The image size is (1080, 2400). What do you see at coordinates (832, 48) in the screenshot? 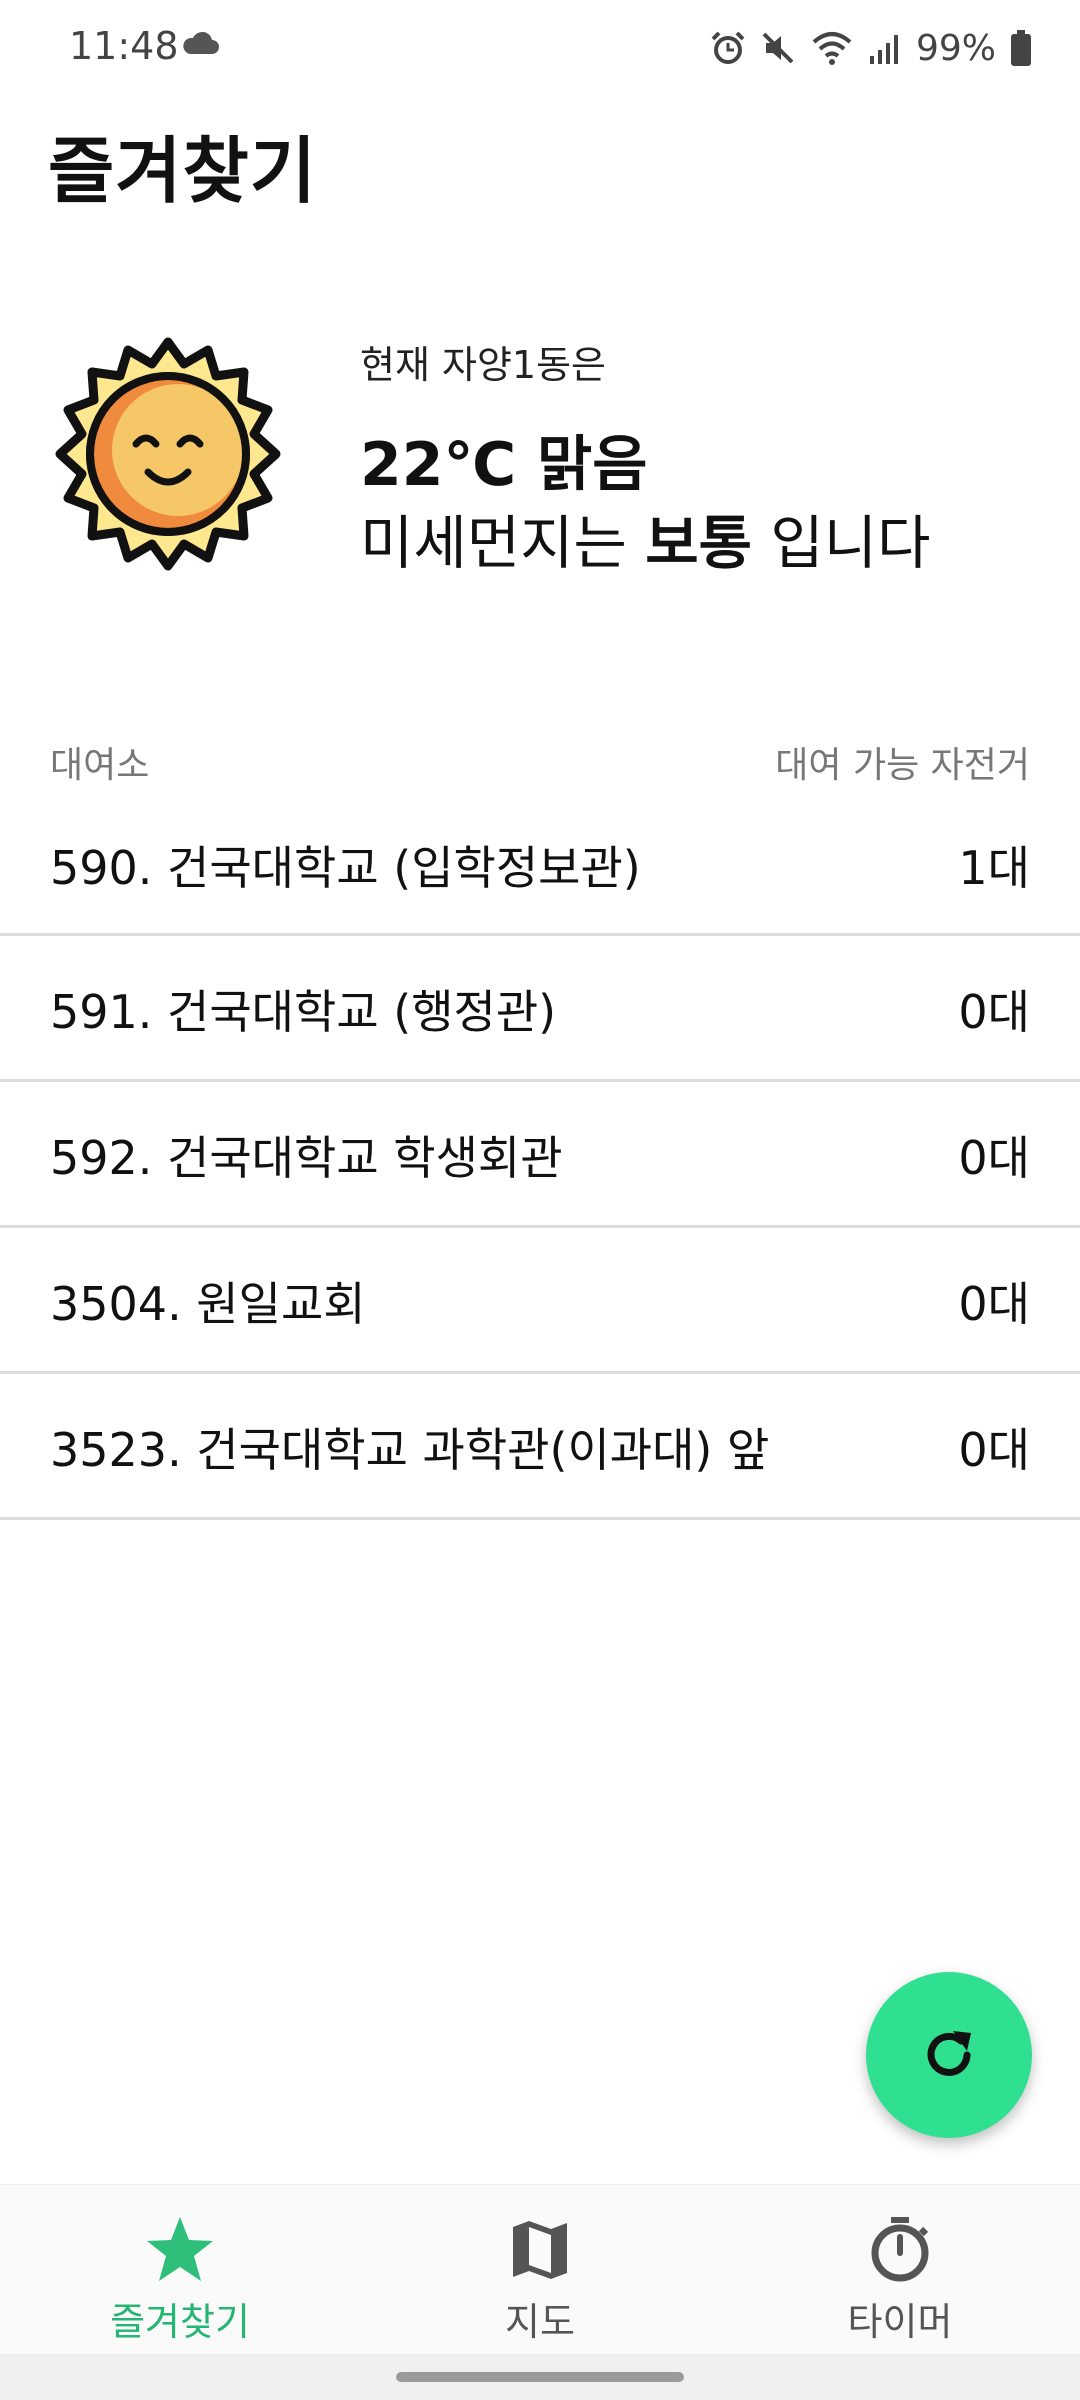
I see `wifi-icon` at bounding box center [832, 48].